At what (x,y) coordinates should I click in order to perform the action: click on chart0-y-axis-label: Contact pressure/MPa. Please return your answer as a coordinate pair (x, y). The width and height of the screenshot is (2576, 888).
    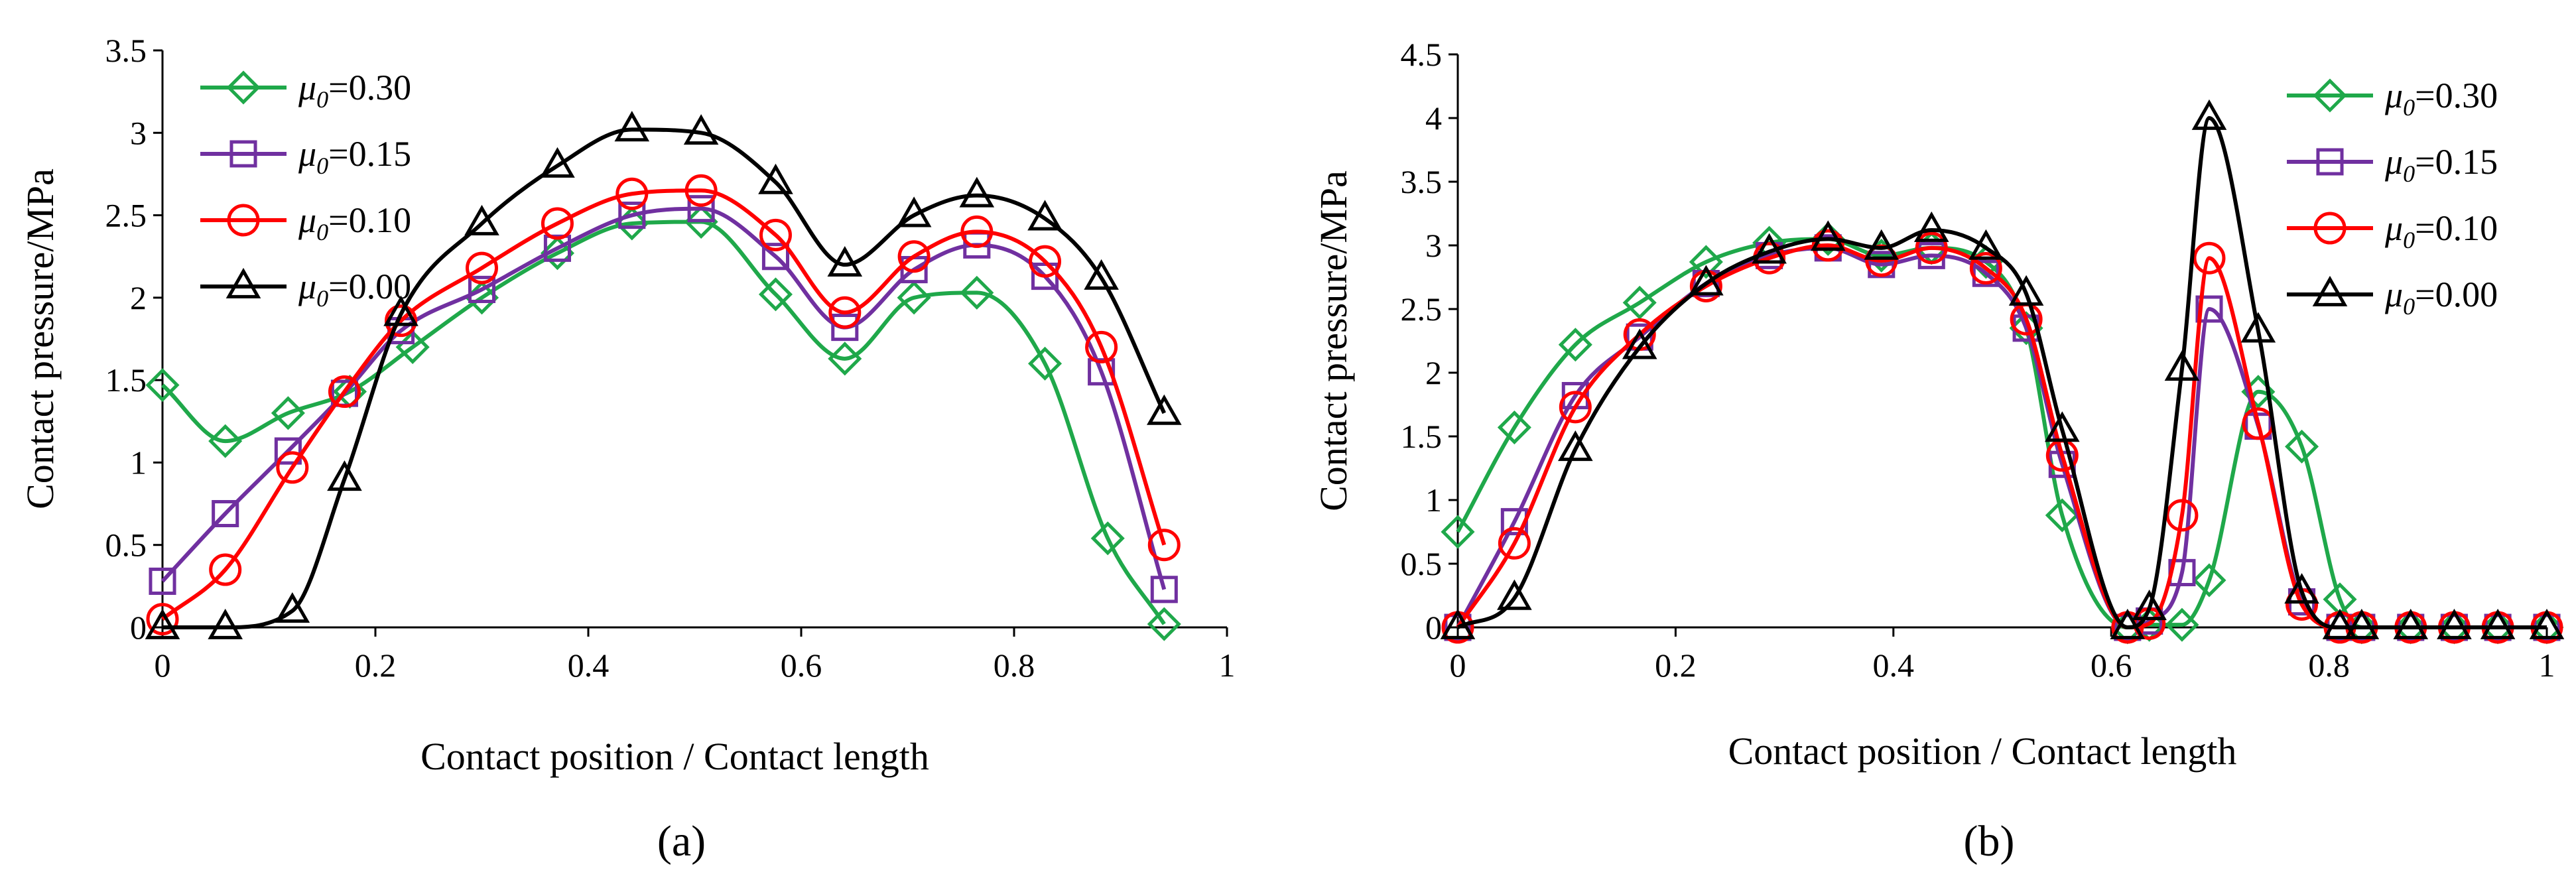
    Looking at the image, I should click on (41, 339).